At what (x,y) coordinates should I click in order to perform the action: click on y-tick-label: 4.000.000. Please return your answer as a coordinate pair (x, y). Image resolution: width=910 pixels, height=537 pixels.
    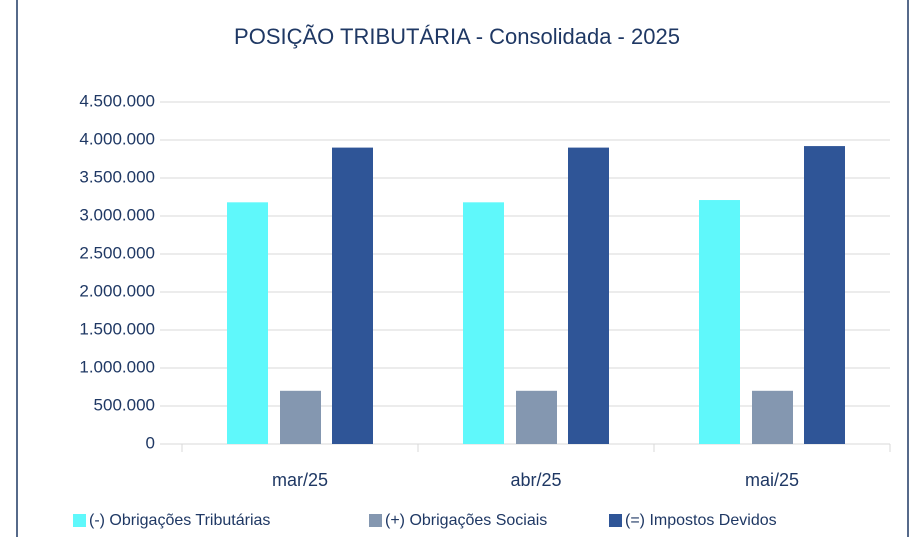
    Looking at the image, I should click on (117, 138).